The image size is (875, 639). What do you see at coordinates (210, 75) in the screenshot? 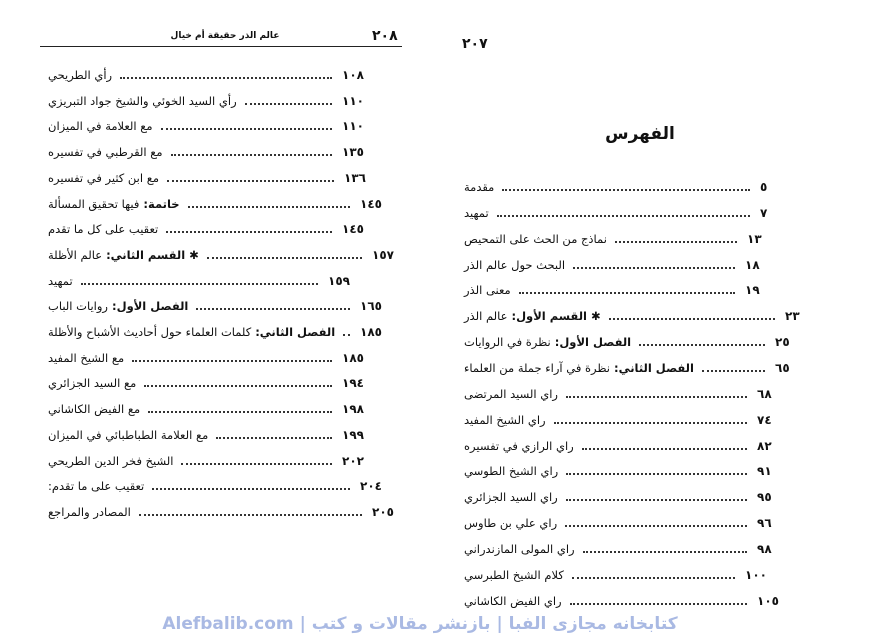
I see `toc-entry: رأي الطريحي ١٠٨` at bounding box center [210, 75].